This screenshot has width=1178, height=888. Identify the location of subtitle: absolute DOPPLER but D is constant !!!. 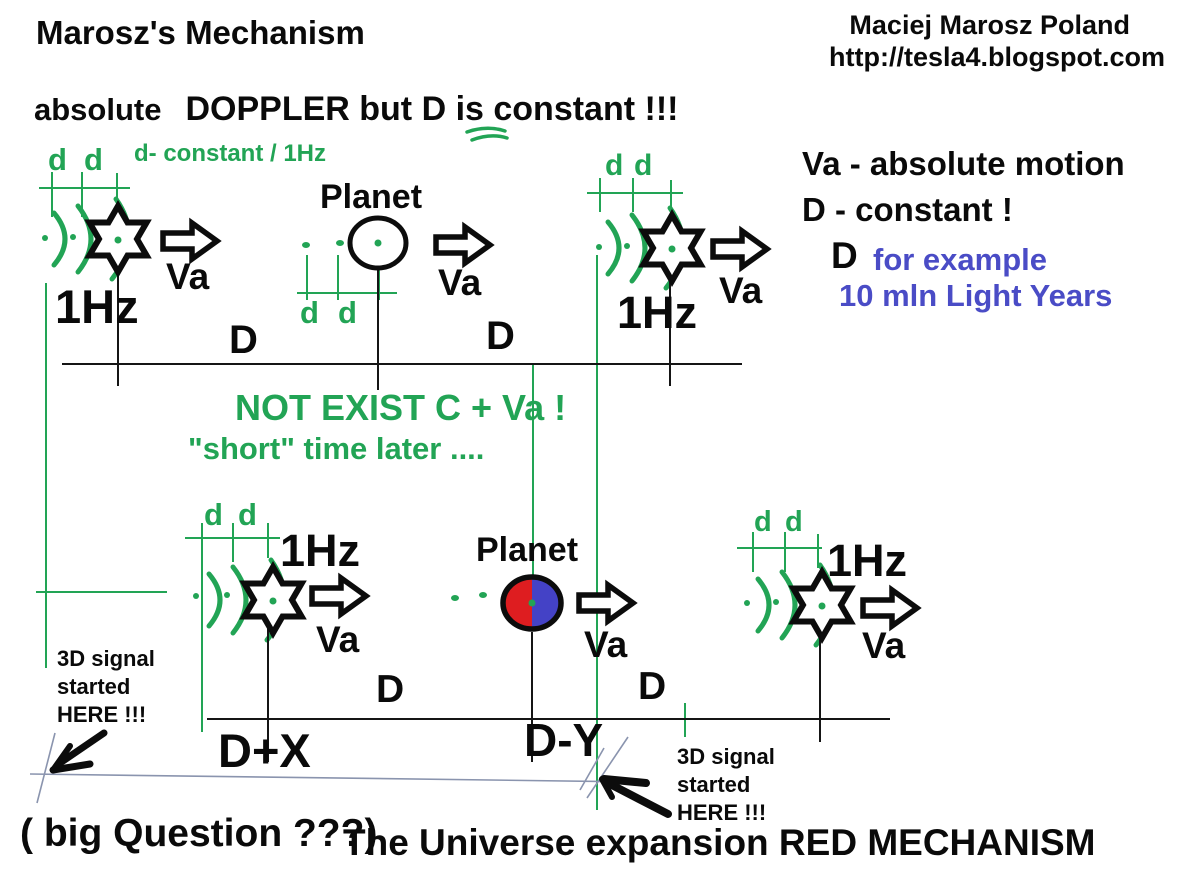
(356, 109).